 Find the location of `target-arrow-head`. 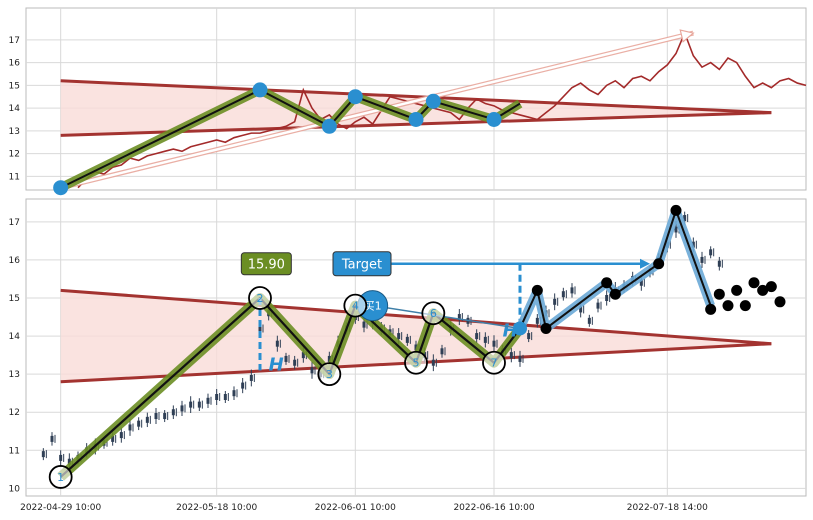

target-arrow-head is located at coordinates (645, 263).